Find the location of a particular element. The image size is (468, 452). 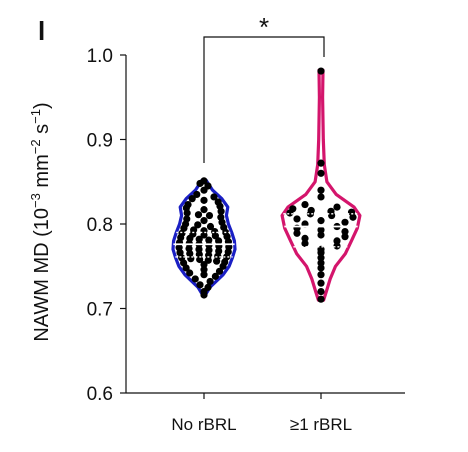

y-ticks: 0.6 0.7 0.8 0.9 1.0 is located at coordinates (106, 225).